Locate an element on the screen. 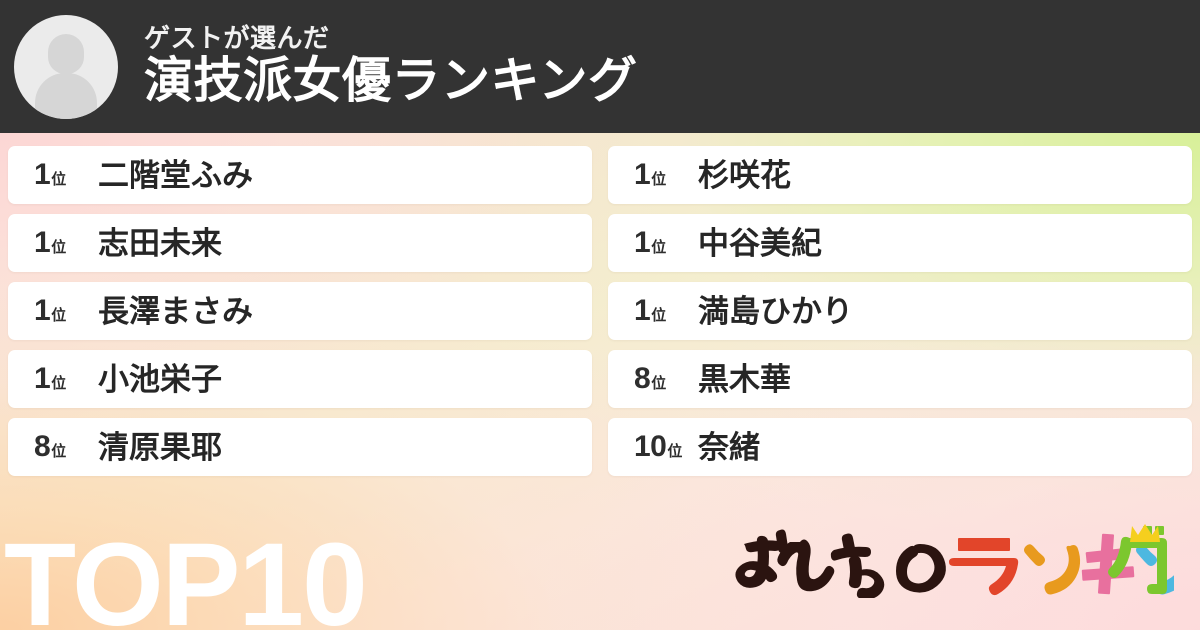 The height and width of the screenshot is (630, 1200). logo-char-ra is located at coordinates (984, 567).